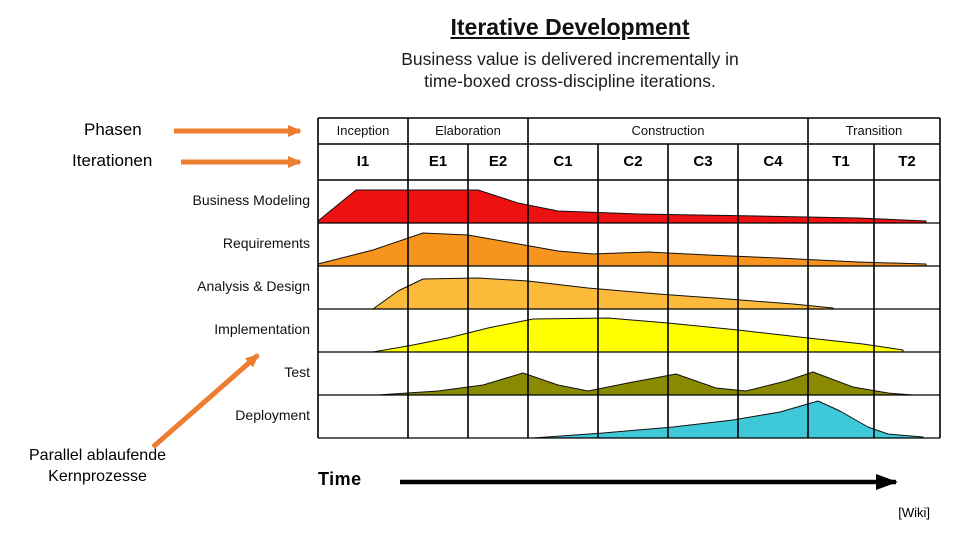 The height and width of the screenshot is (549, 957). What do you see at coordinates (841, 161) in the screenshot?
I see `iteration-cell-t1: T1` at bounding box center [841, 161].